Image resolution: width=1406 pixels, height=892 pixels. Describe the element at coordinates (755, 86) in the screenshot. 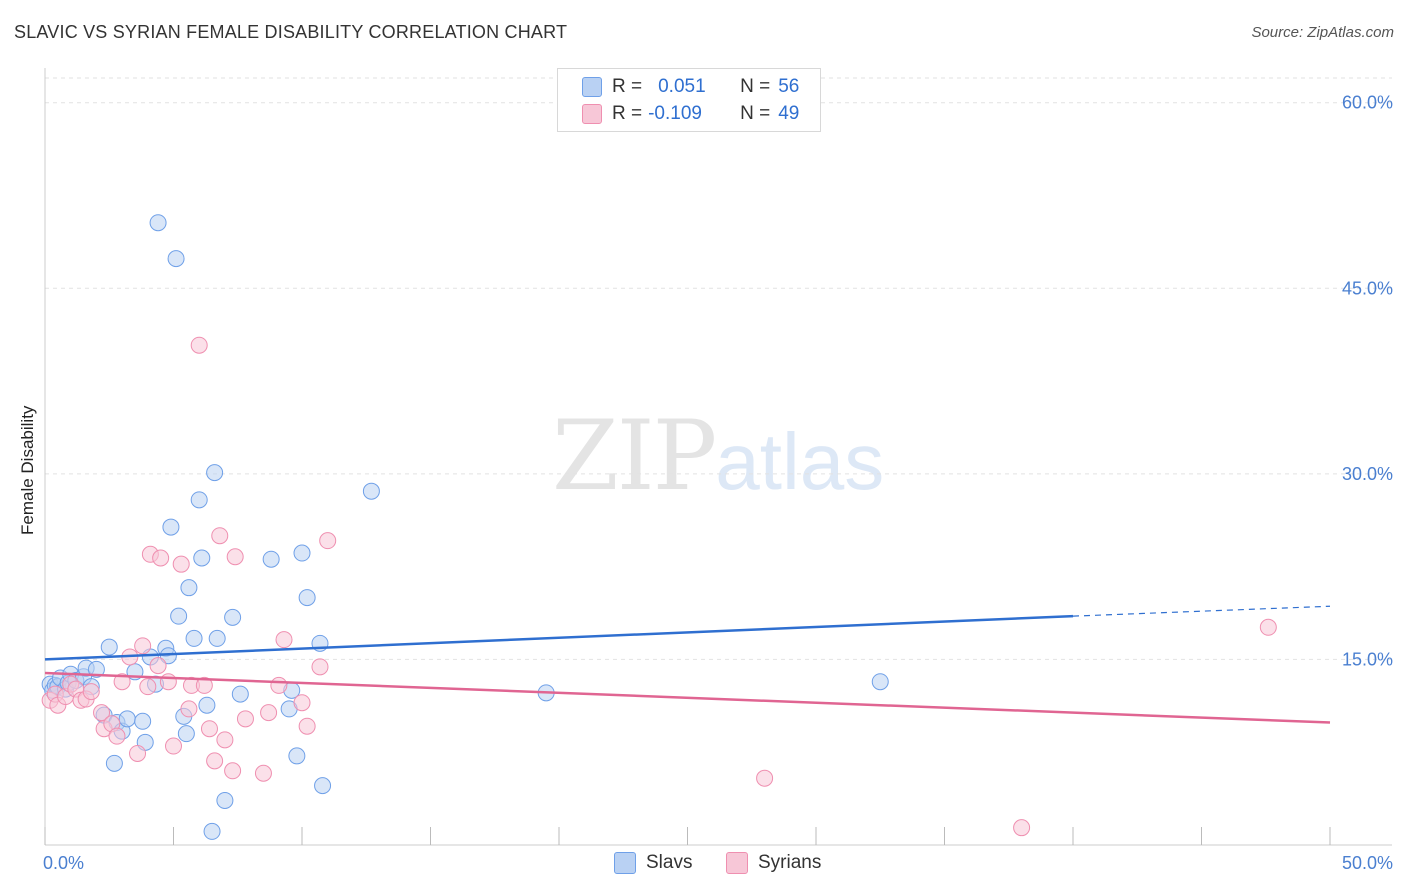

I see `slavs-n-label: N =` at that location.